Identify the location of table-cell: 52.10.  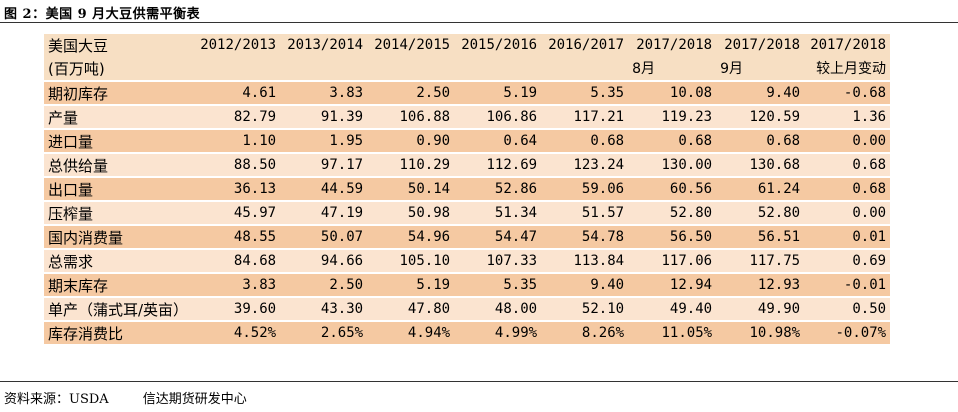
(585, 309).